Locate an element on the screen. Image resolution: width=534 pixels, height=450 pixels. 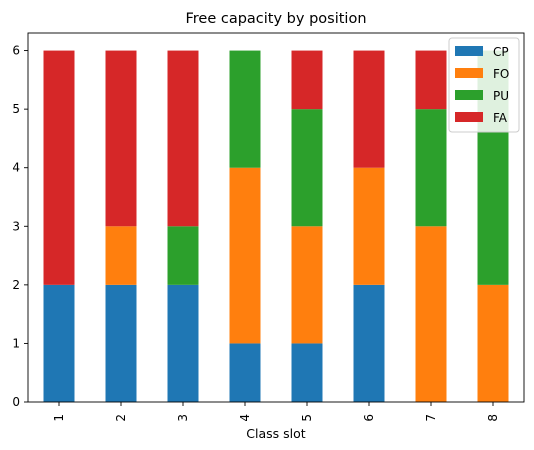
y-axis-ticks: 0 1 2 3 4 5 6 is located at coordinates (20, 226).